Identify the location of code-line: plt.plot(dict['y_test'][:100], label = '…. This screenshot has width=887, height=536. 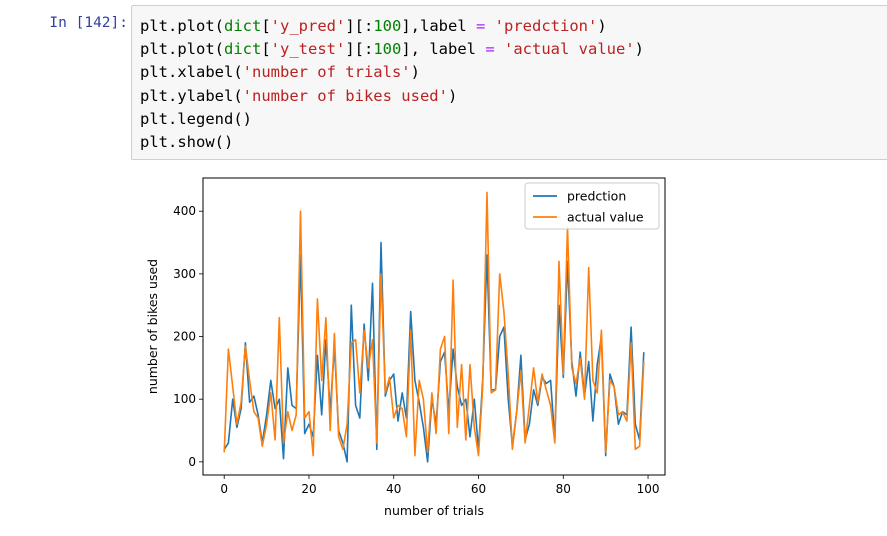
(392, 49).